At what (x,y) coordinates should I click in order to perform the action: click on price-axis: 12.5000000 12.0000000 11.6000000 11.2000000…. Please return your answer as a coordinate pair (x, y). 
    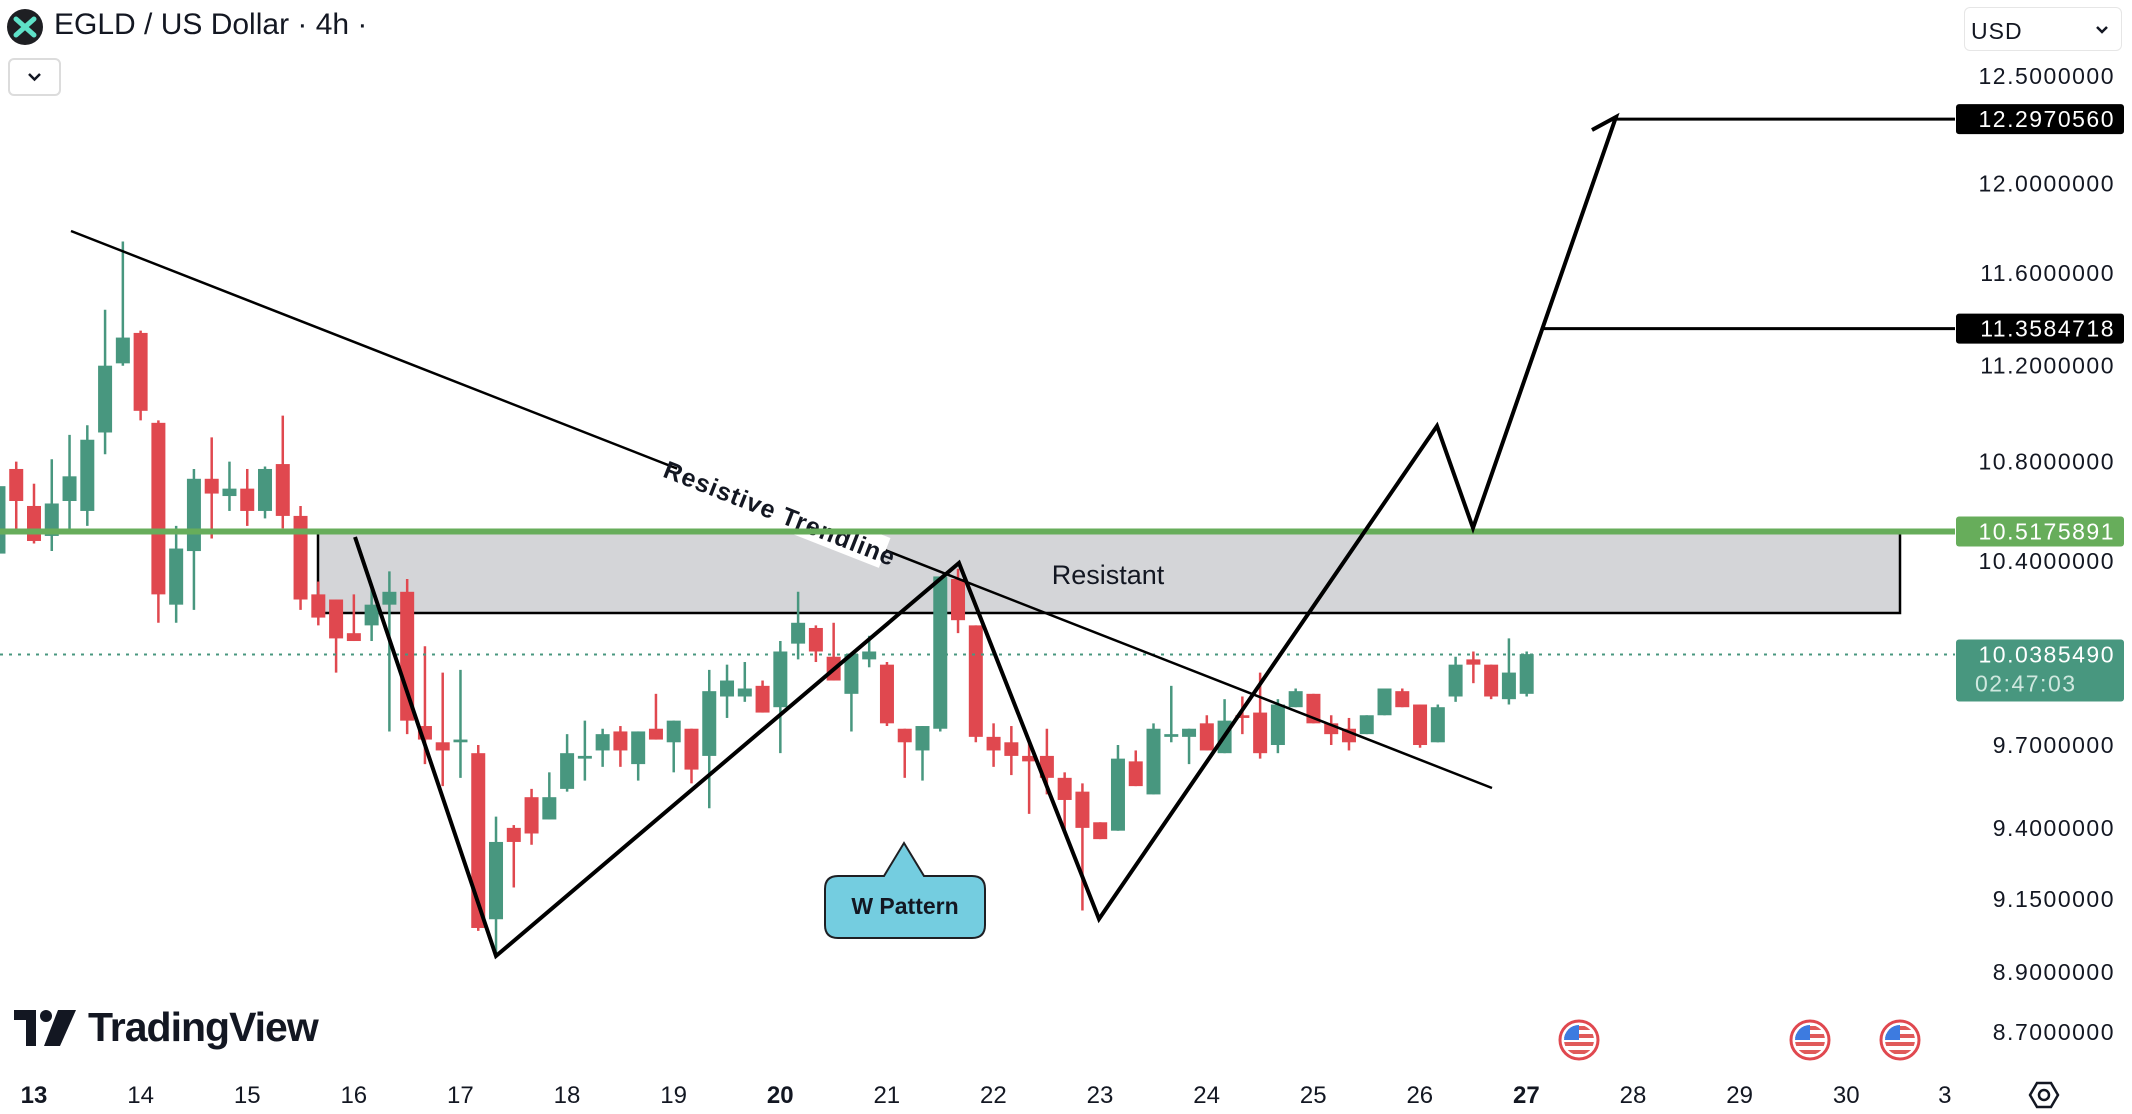
    Looking at the image, I should click on (2046, 554).